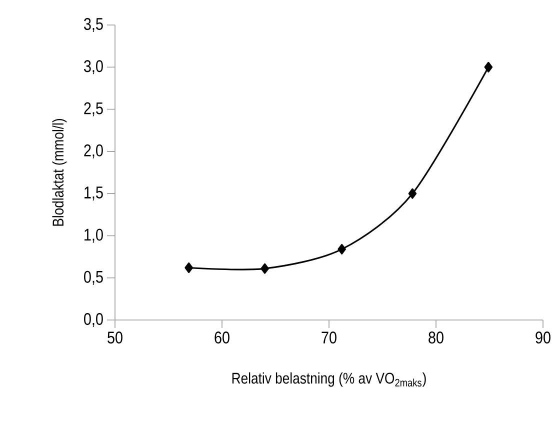  Describe the element at coordinates (93, 320) in the screenshot. I see `y-tick-label: 0,0` at that location.